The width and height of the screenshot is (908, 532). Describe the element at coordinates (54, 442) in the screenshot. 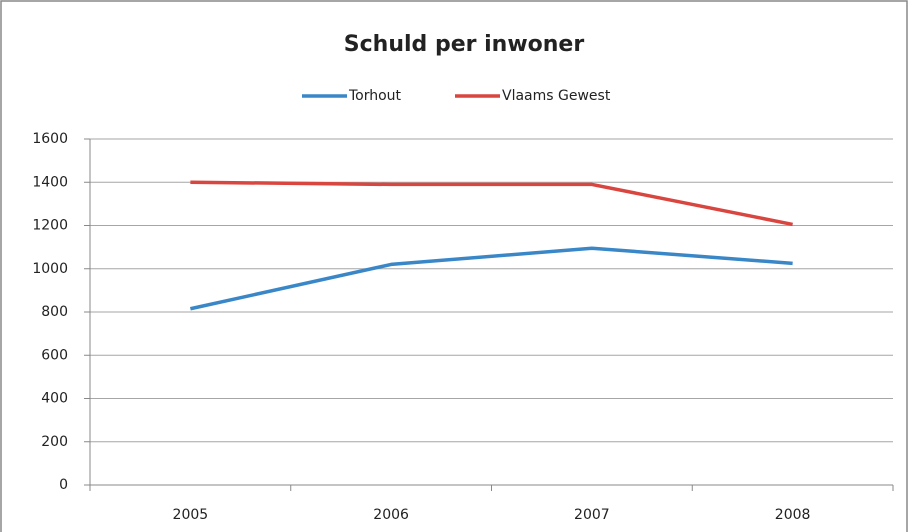

I see `y-tick-label: 200` at that location.